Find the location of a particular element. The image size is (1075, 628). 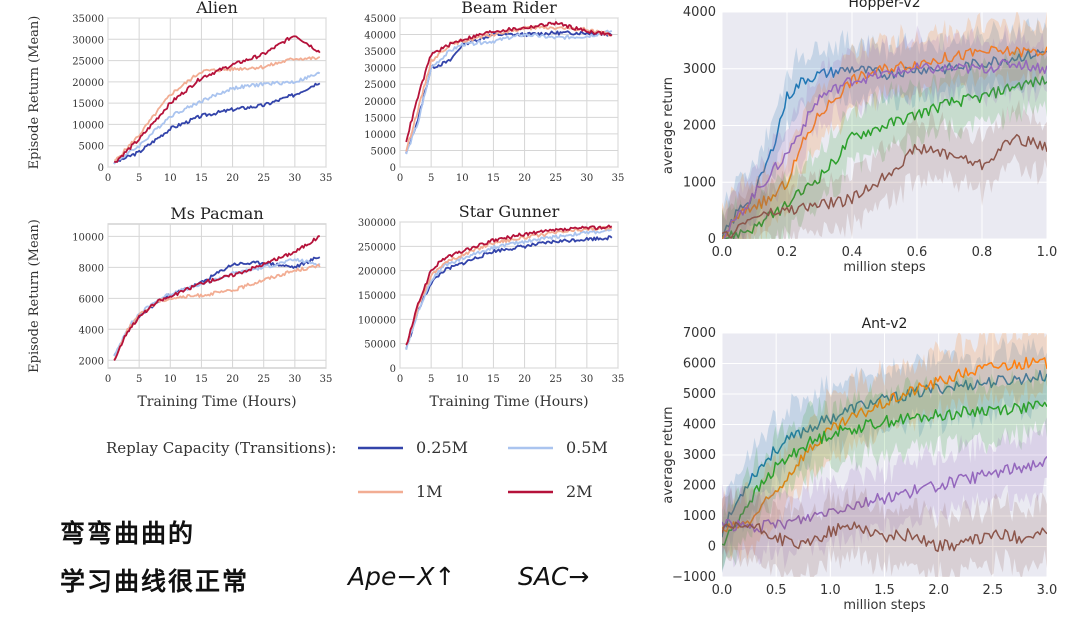

chart-title: Star Gunner is located at coordinates (509, 211).